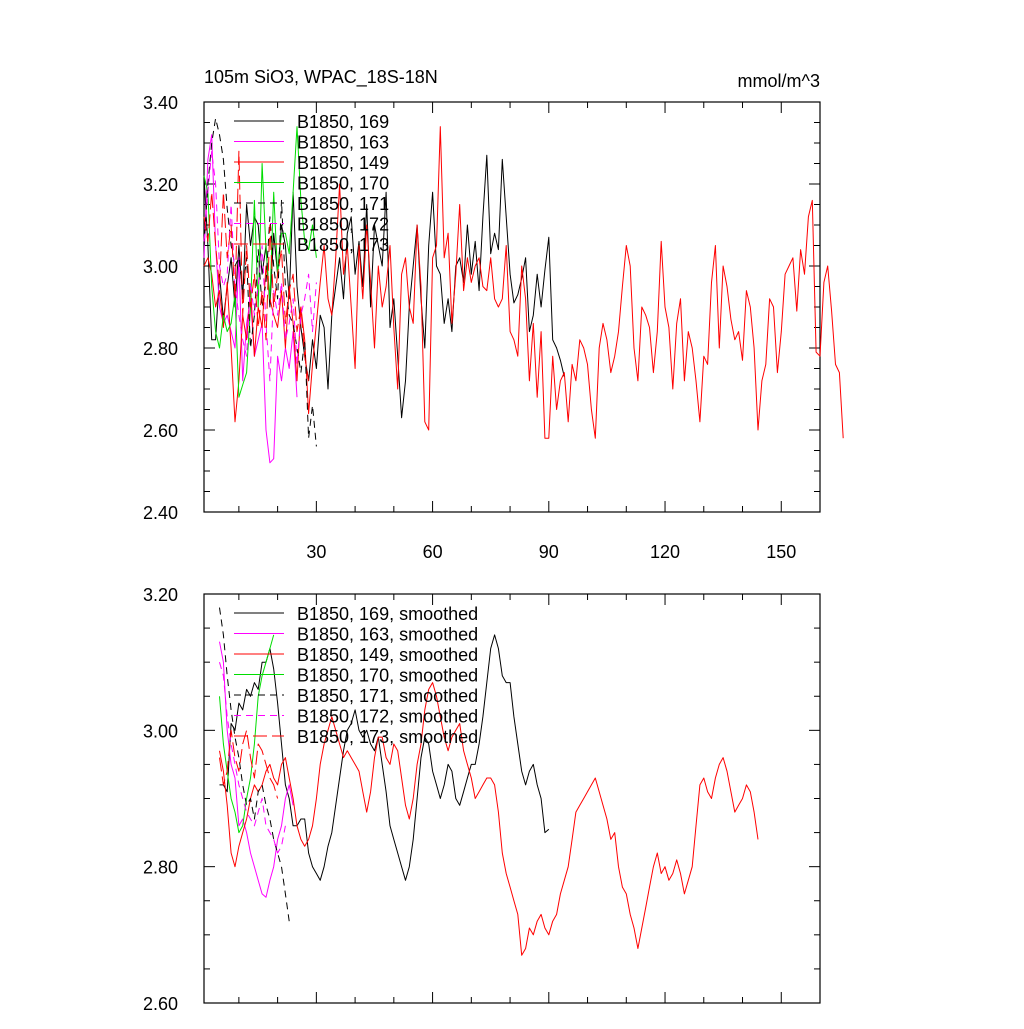 The width and height of the screenshot is (1024, 1029). What do you see at coordinates (387, 635) in the screenshot?
I see `legend-label: B1850, 163, smoothed` at bounding box center [387, 635].